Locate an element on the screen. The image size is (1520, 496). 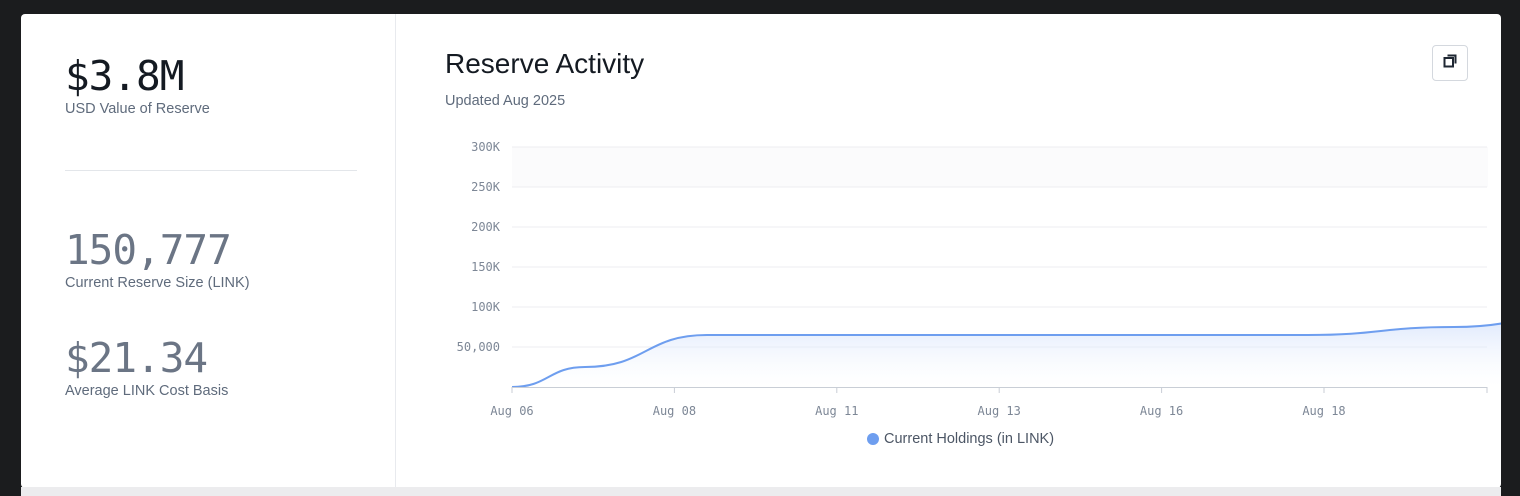
reserve-size-label: Current Reserve Size (LINK) is located at coordinates (157, 283).